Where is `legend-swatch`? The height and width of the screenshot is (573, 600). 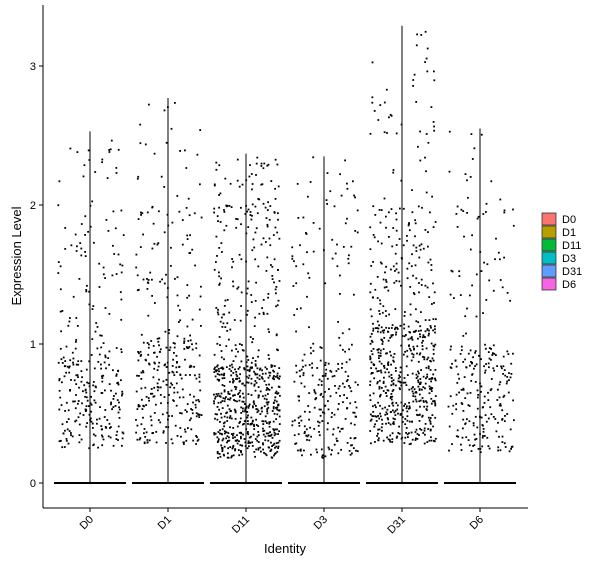 legend-swatch is located at coordinates (549, 258).